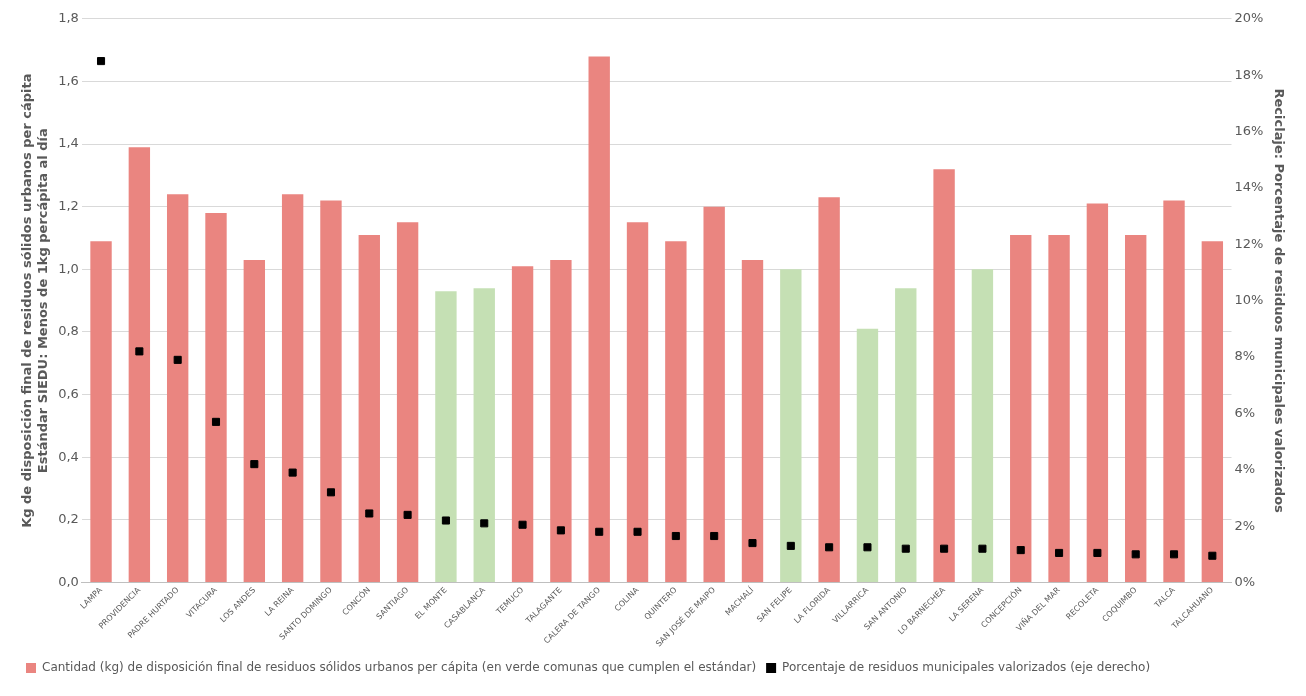 This screenshot has height=696, width=1306. Describe the element at coordinates (1249, 187) in the screenshot. I see `y2-tick-label: 14%` at that location.